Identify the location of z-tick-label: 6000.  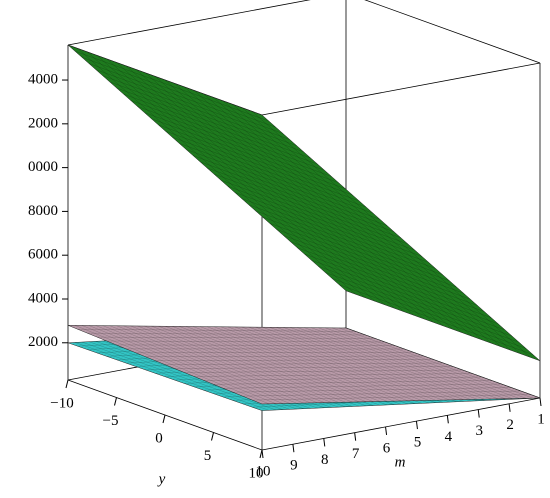
(43, 255).